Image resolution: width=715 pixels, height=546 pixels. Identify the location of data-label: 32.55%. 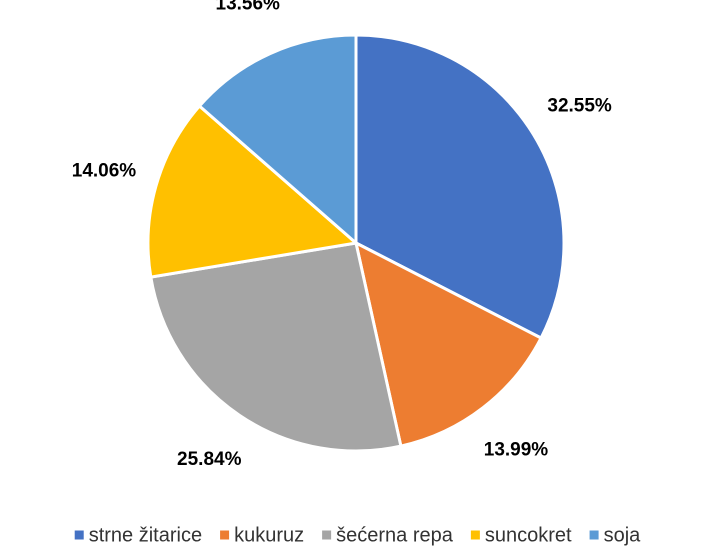
(579, 105).